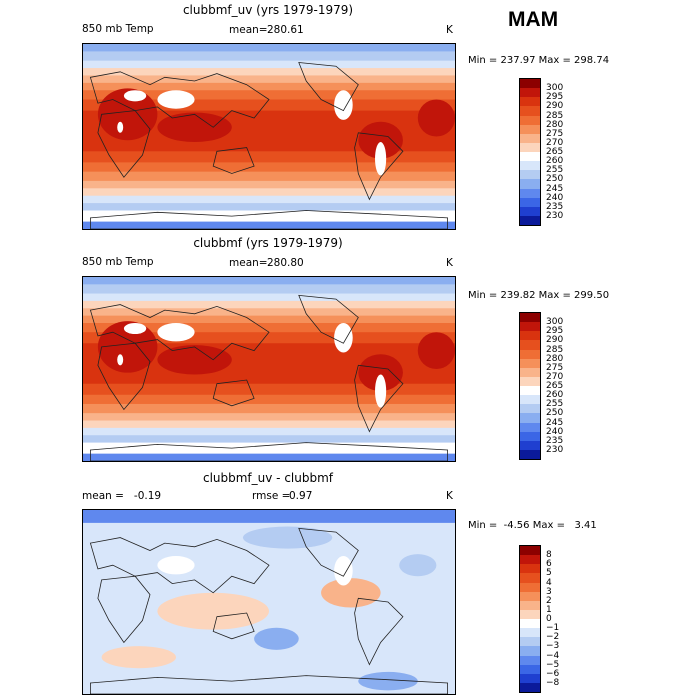  What do you see at coordinates (449, 496) in the screenshot?
I see `panel-3-units: K` at bounding box center [449, 496].